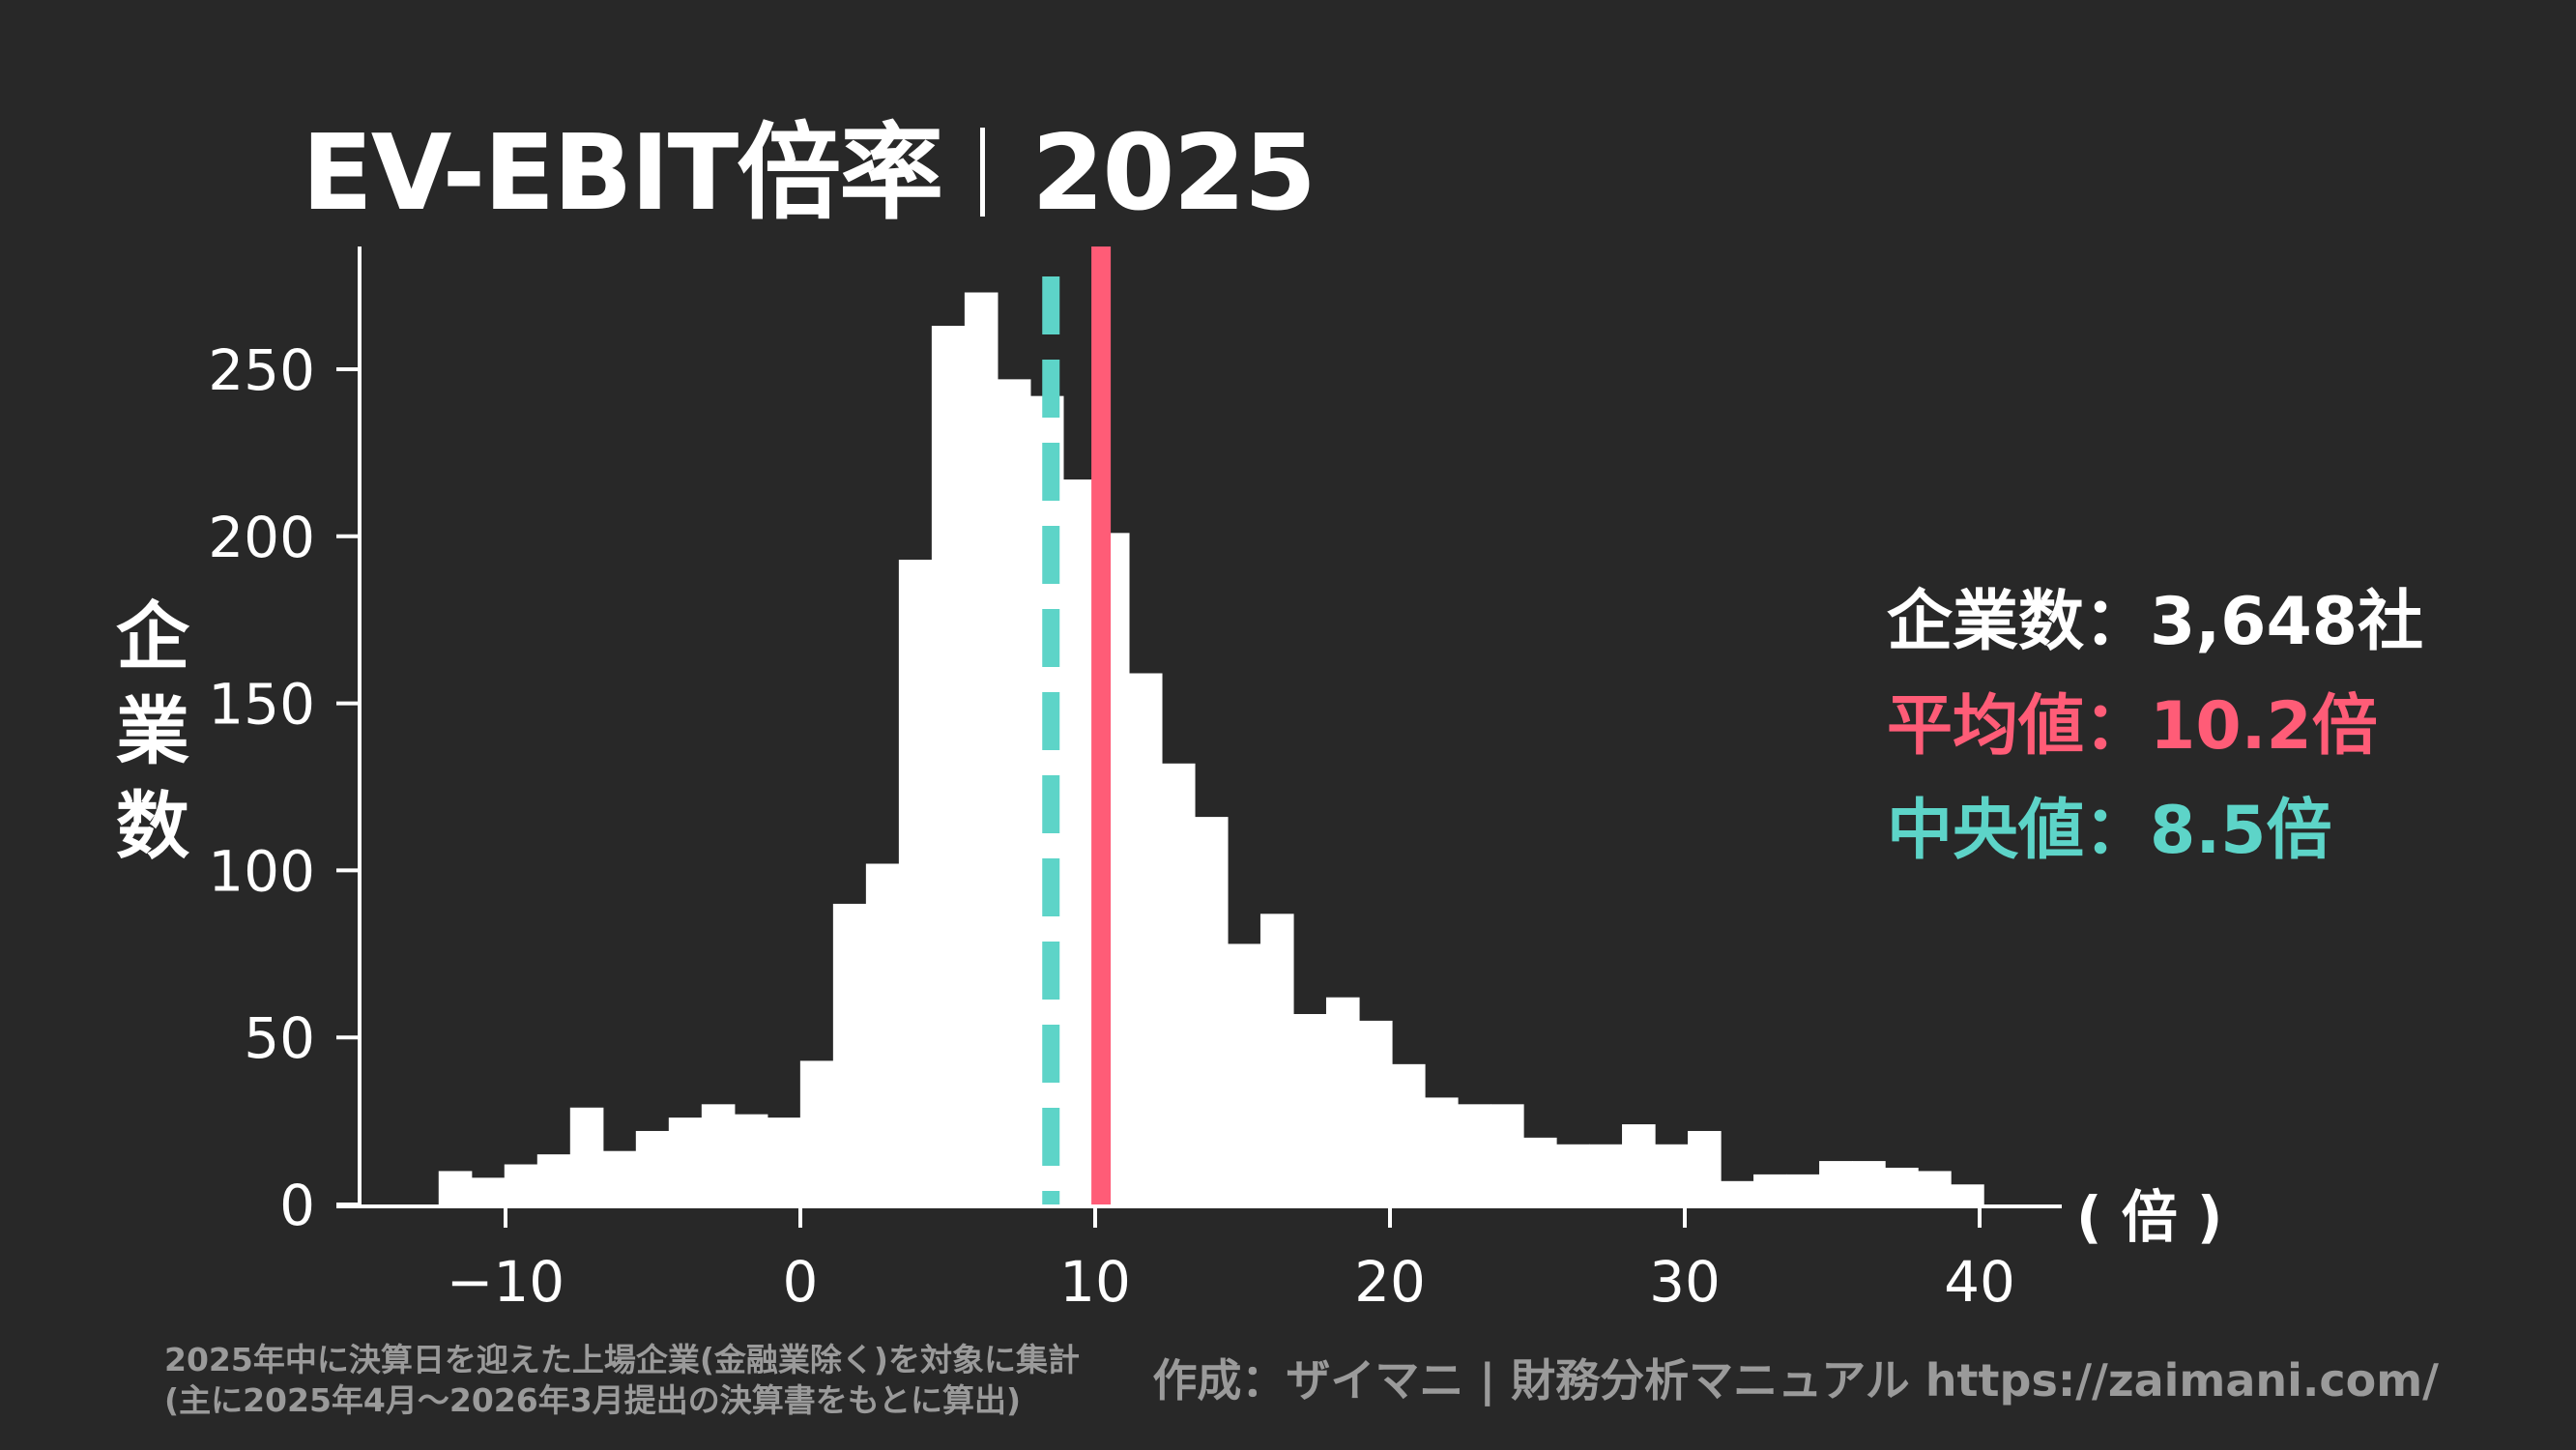  I want to click on x-tick-label: 0, so click(801, 1282).